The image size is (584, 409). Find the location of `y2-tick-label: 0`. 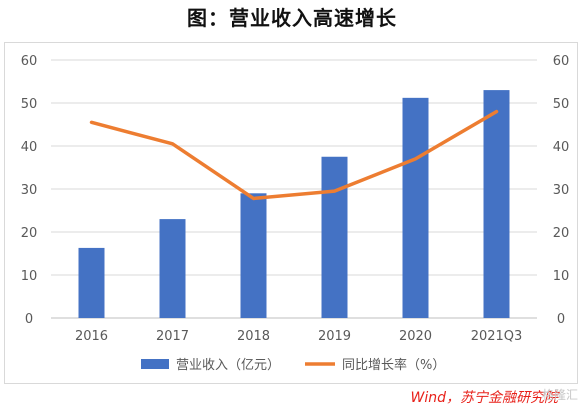

y2-tick-label: 0 is located at coordinates (561, 319).